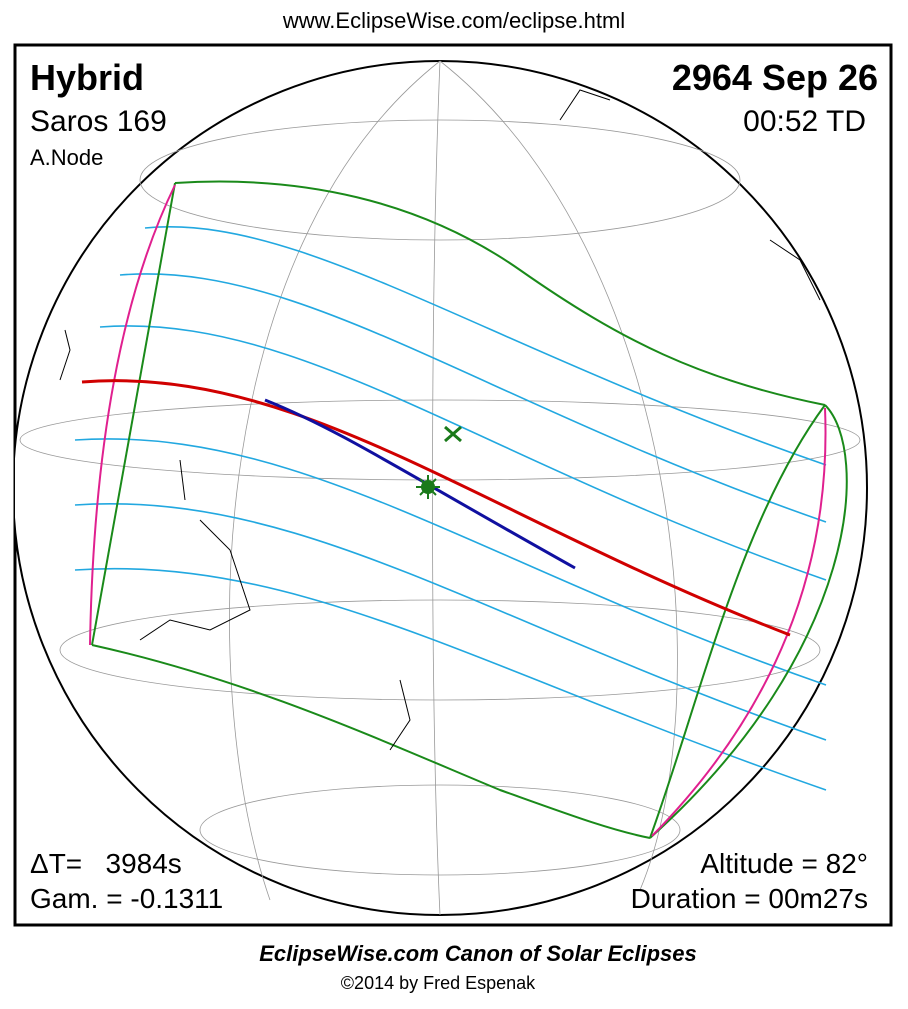 This screenshot has width=908, height=1009. What do you see at coordinates (775, 77) in the screenshot?
I see `date: 2964 Sep 26` at bounding box center [775, 77].